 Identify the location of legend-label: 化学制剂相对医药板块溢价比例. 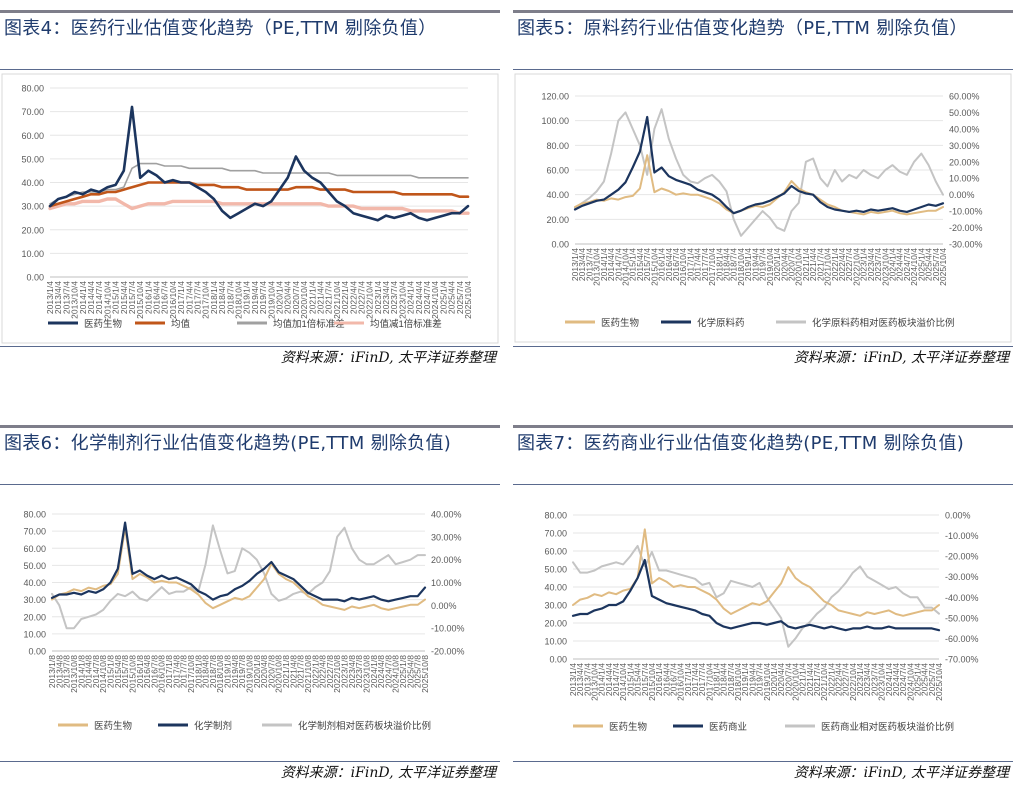
(364, 726).